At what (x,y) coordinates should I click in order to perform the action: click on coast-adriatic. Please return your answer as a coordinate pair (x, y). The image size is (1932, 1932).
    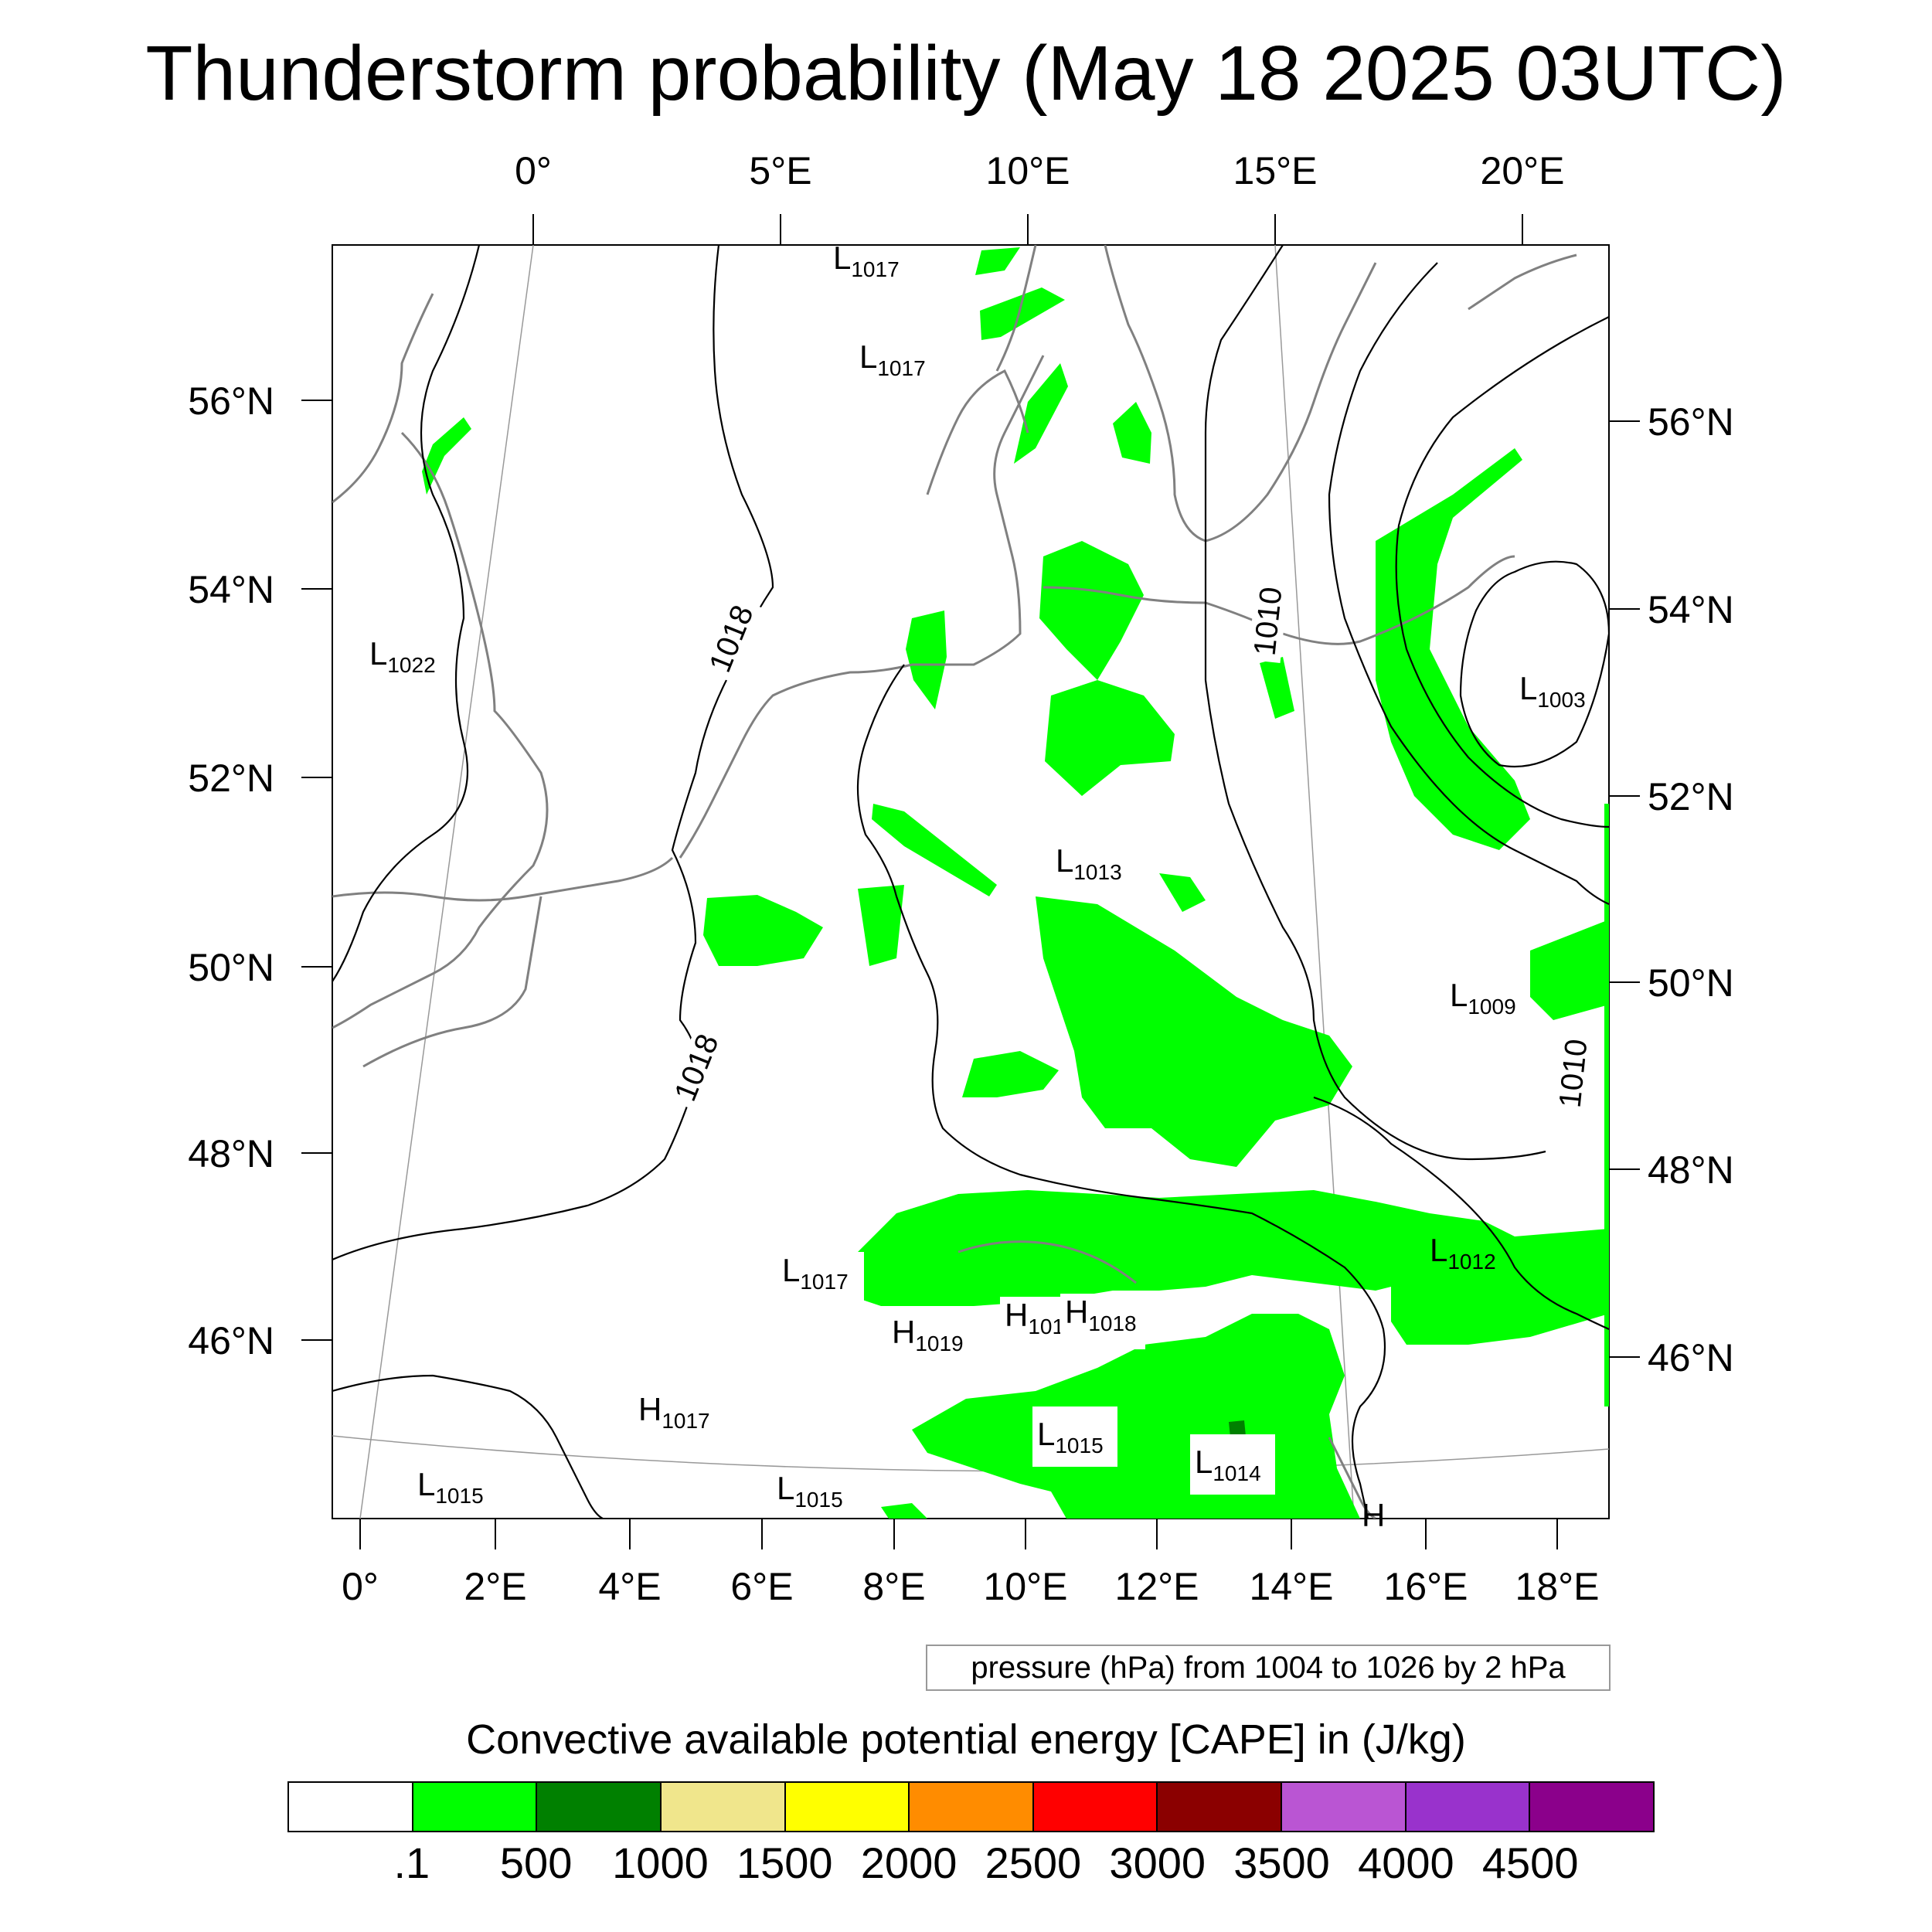
    Looking at the image, I should click on (1352, 1478).